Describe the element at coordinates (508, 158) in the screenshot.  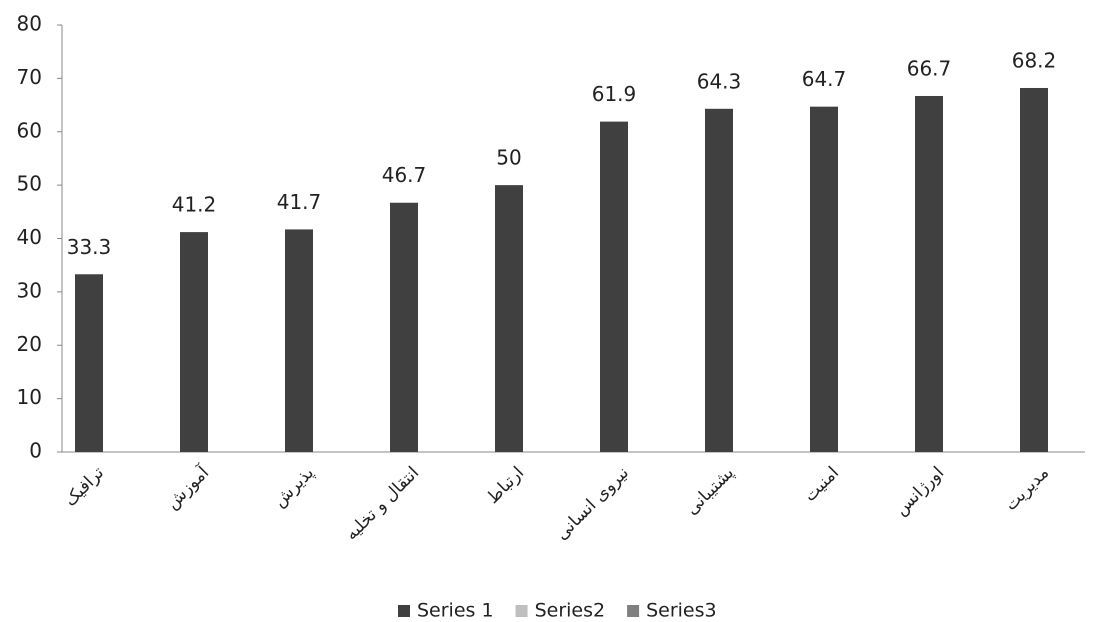
I see `data-label: 50` at that location.